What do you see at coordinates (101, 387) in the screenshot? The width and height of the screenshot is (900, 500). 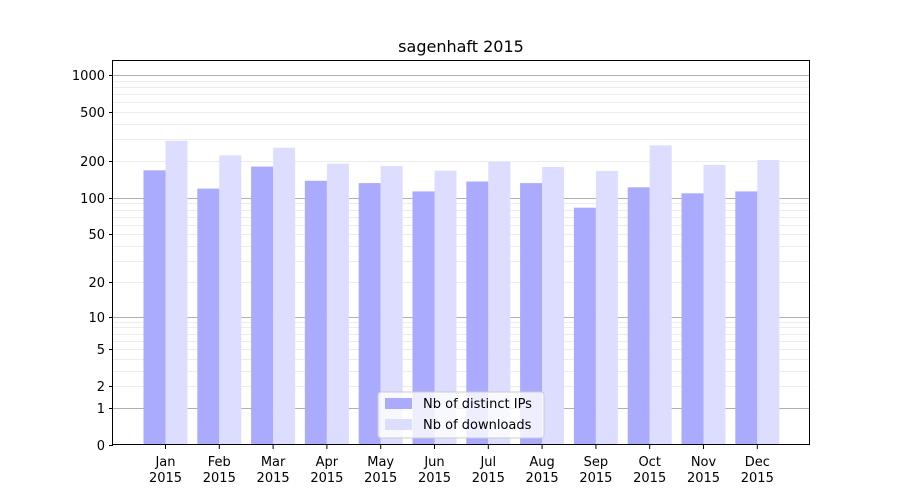 I see `y-tick-label: 2` at bounding box center [101, 387].